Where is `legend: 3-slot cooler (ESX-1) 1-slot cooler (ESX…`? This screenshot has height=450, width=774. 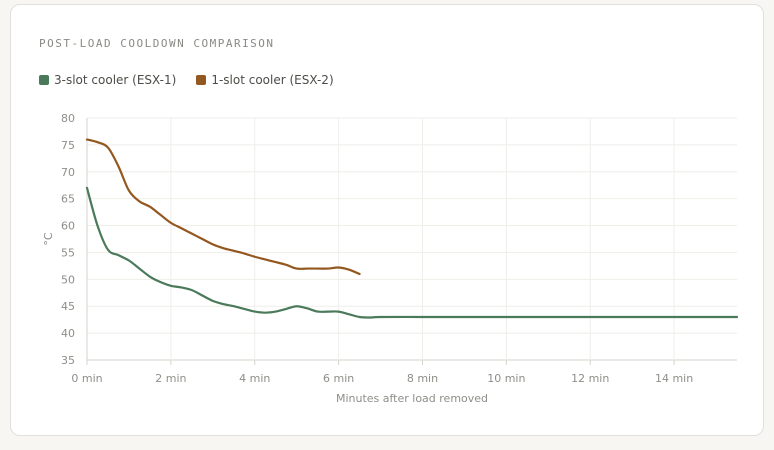
legend: 3-slot cooler (ESX-1) 1-slot cooler (ESX… is located at coordinates (186, 80).